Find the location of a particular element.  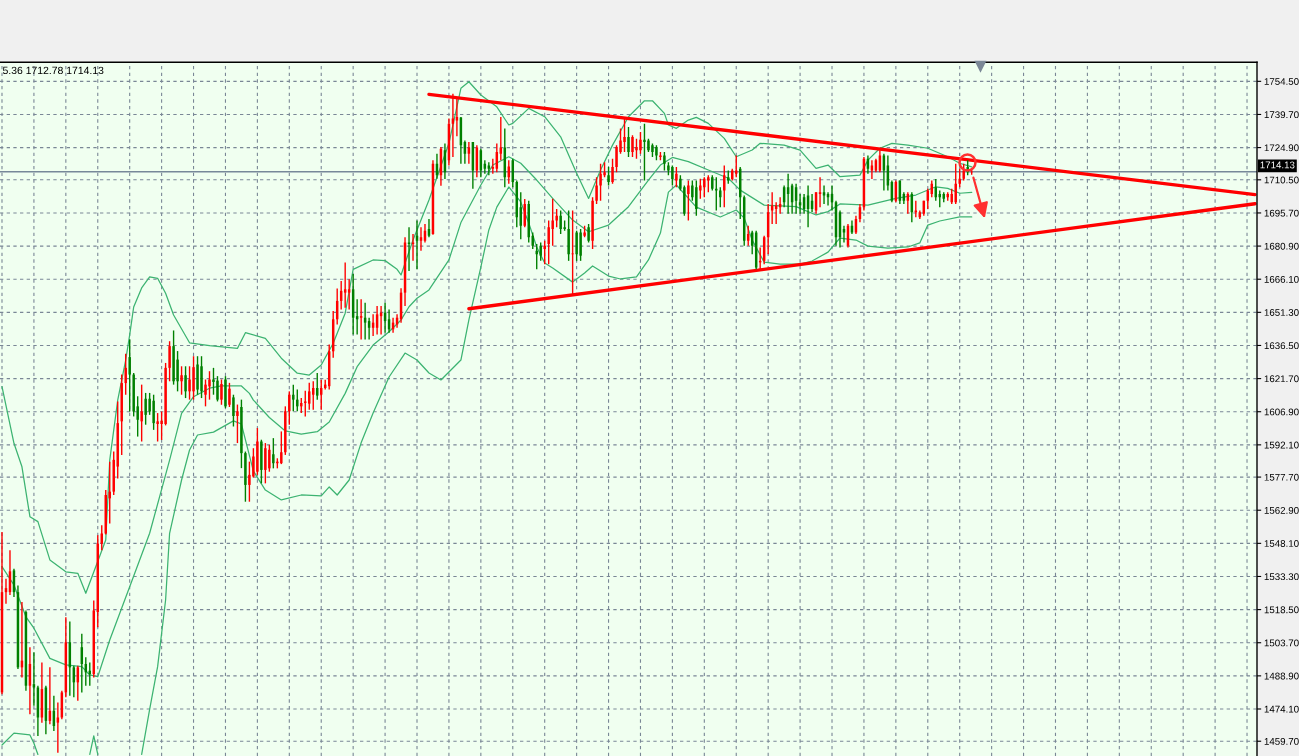

y-tick-label: 1606.90 is located at coordinates (1281, 412).